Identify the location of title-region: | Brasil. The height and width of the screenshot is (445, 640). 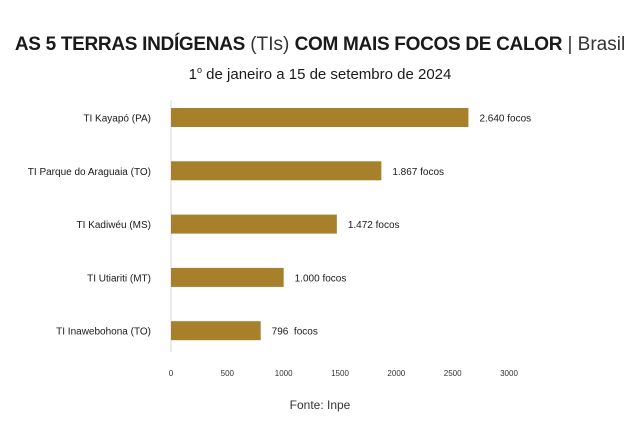
(596, 44).